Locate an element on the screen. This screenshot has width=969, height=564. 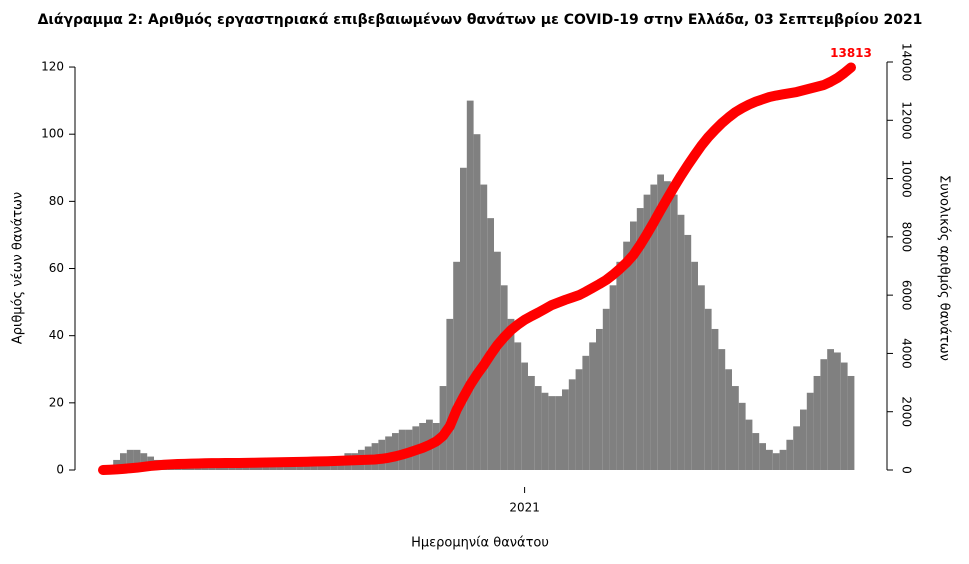
y-tick-label: 120 is located at coordinates (52, 67).